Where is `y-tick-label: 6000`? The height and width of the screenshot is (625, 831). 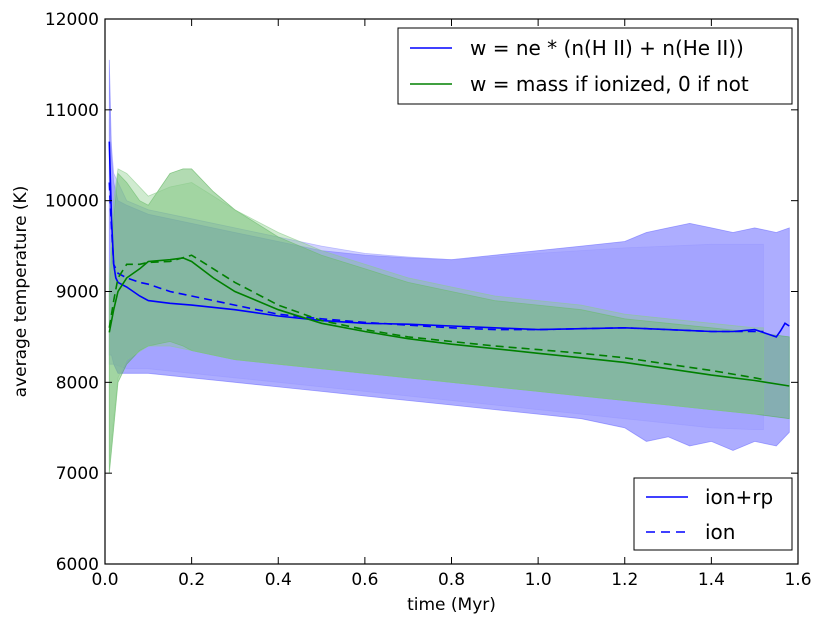 y-tick-label: 6000 is located at coordinates (77, 565).